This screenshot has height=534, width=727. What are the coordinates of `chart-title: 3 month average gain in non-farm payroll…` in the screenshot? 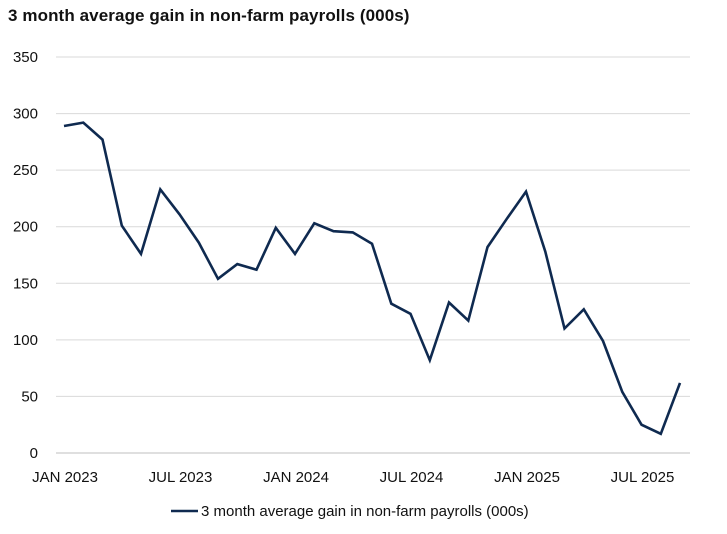 It's located at (209, 15).